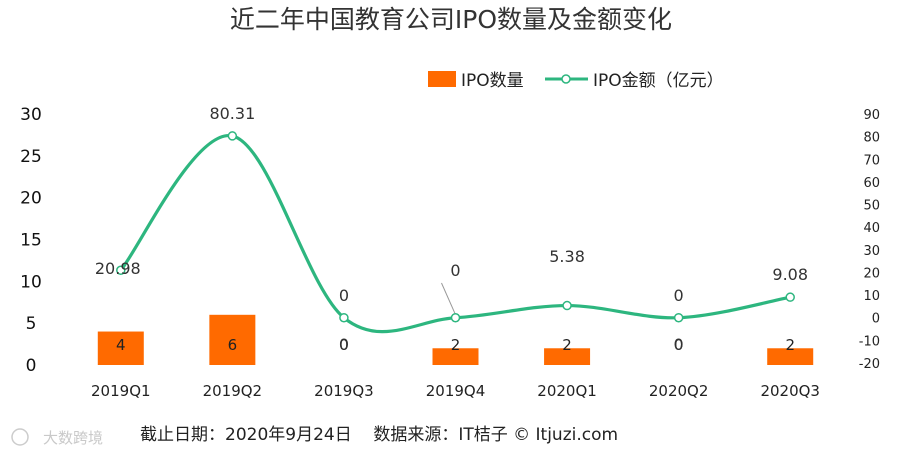 The image size is (902, 457). I want to click on bar-series: 4 6 0 2 2 0 2, so click(455, 339).